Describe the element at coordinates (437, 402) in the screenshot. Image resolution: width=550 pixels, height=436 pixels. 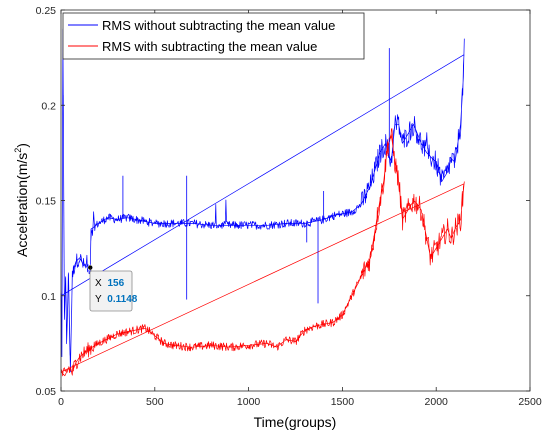
I see `x-tick-label: 2000` at that location.